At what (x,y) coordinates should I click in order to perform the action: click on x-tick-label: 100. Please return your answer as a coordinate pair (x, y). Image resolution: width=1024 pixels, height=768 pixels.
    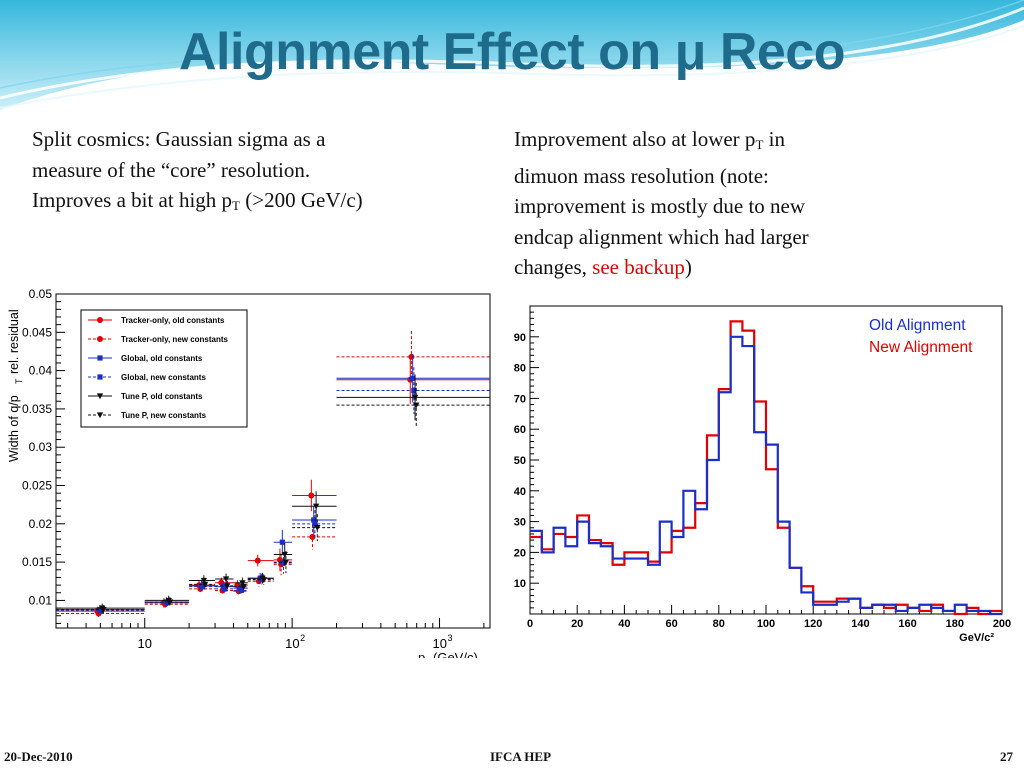
    Looking at the image, I should click on (766, 624).